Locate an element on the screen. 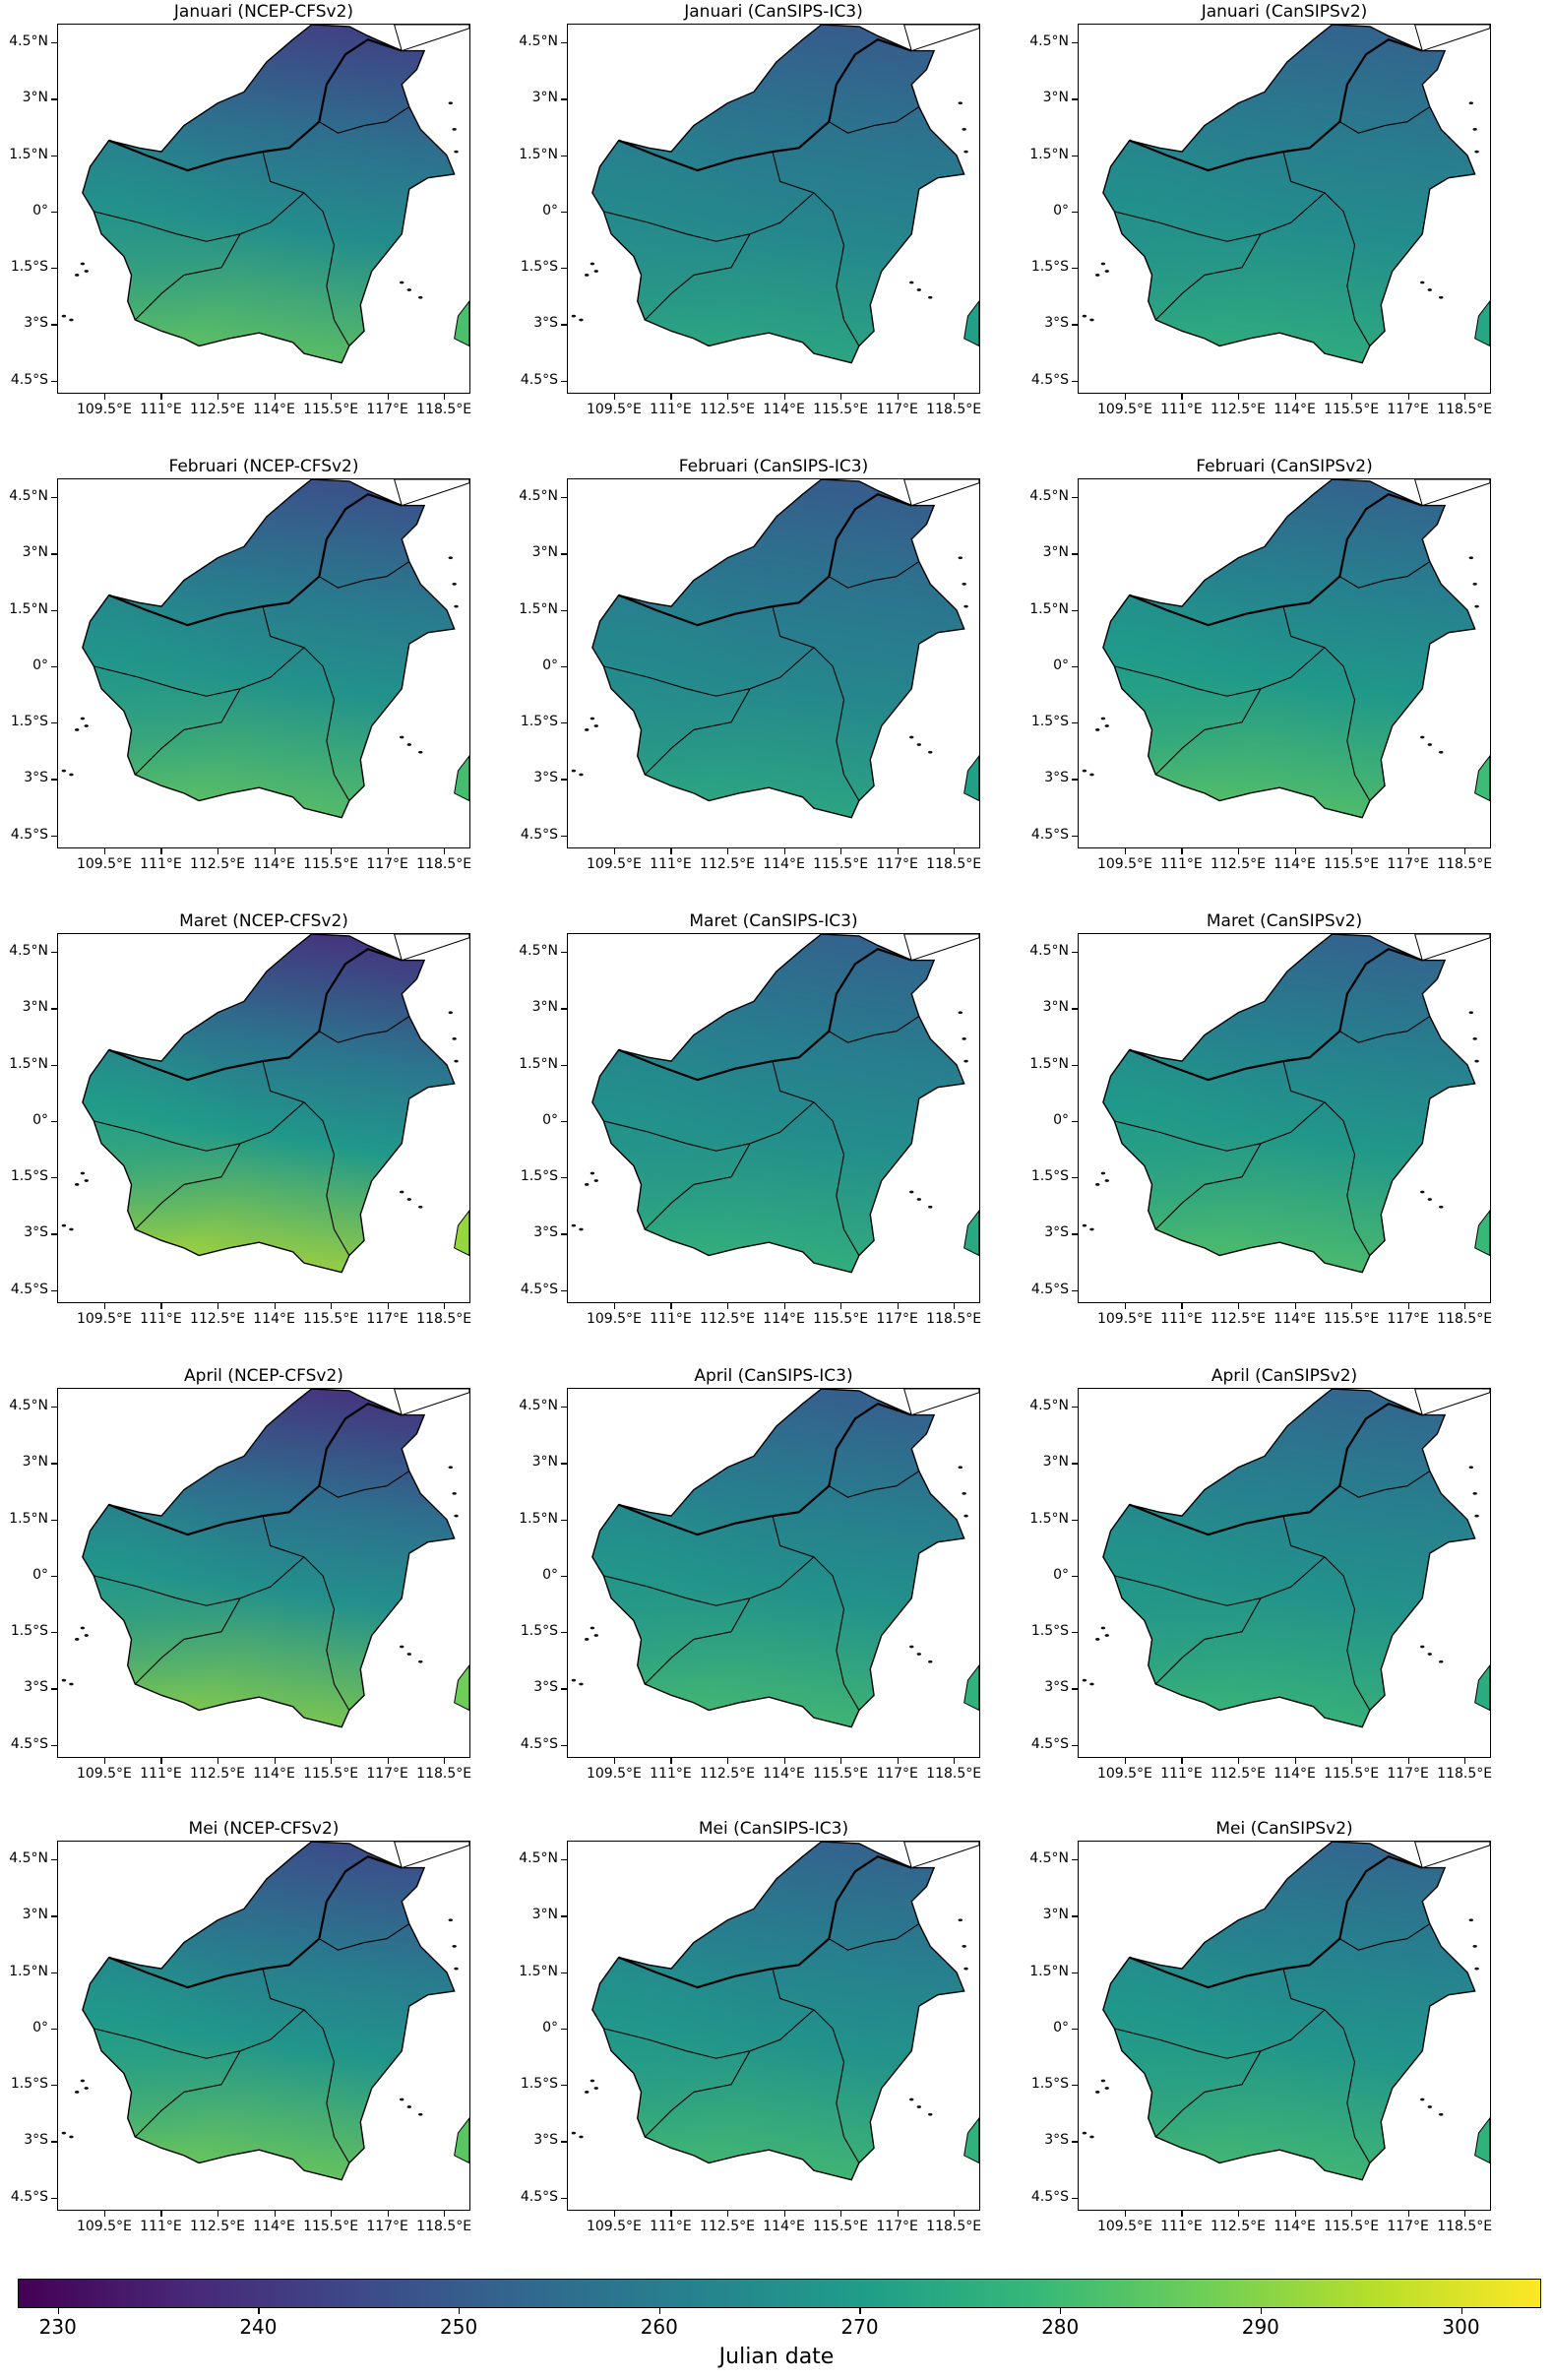 This screenshot has height=2380, width=1553. map-svg is located at coordinates (265, 2011).